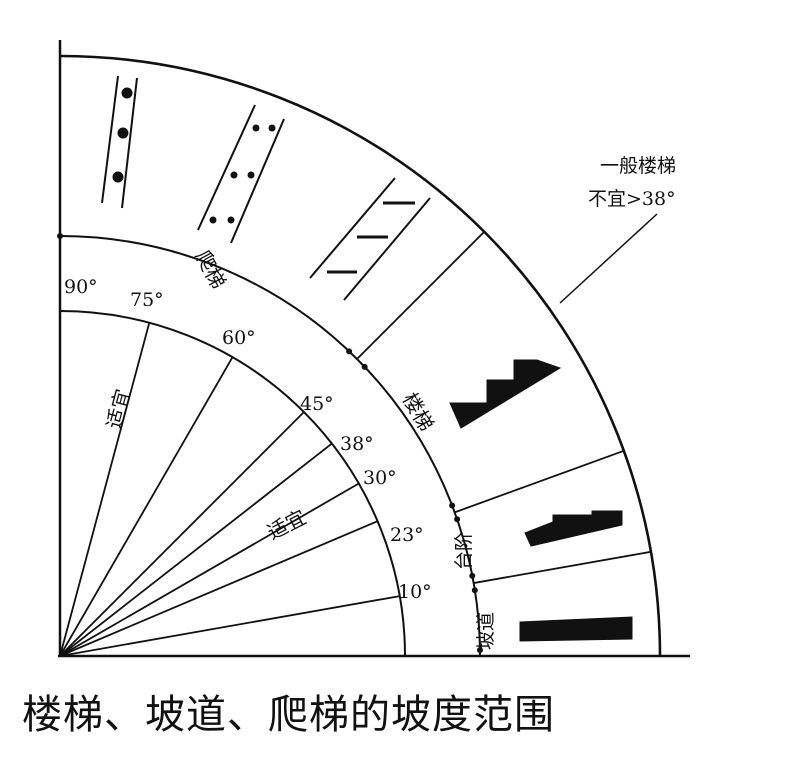  I want to click on stair-ladder-icon, so click(370, 239).